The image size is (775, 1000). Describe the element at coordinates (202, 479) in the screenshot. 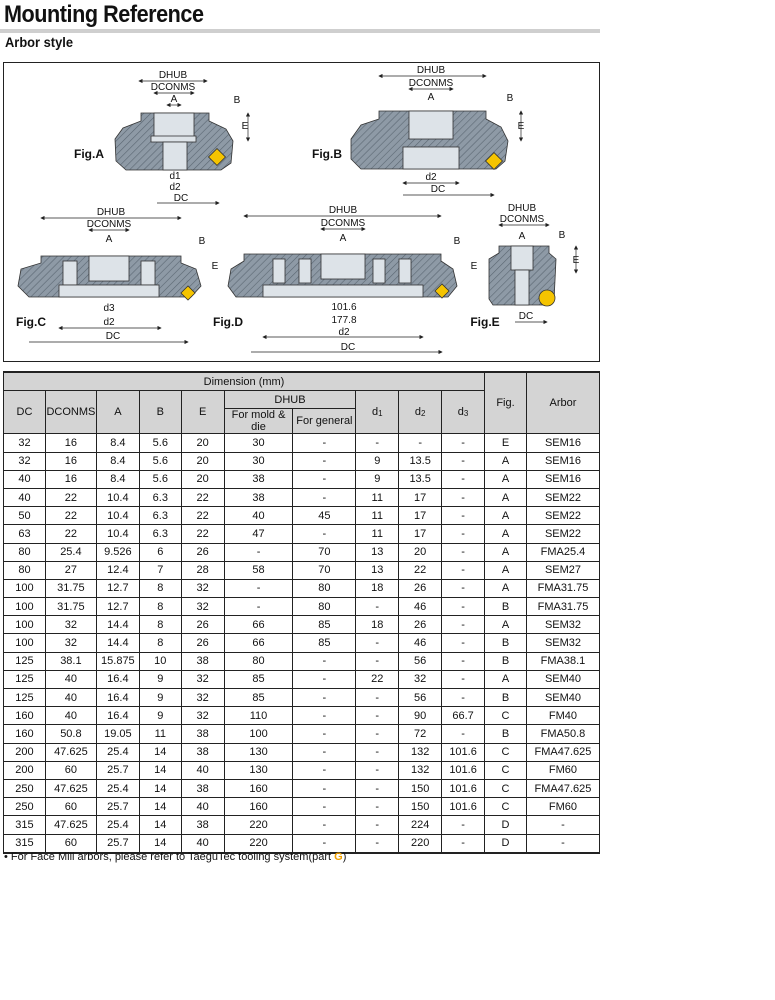

I see `table-cell: 20` at that location.